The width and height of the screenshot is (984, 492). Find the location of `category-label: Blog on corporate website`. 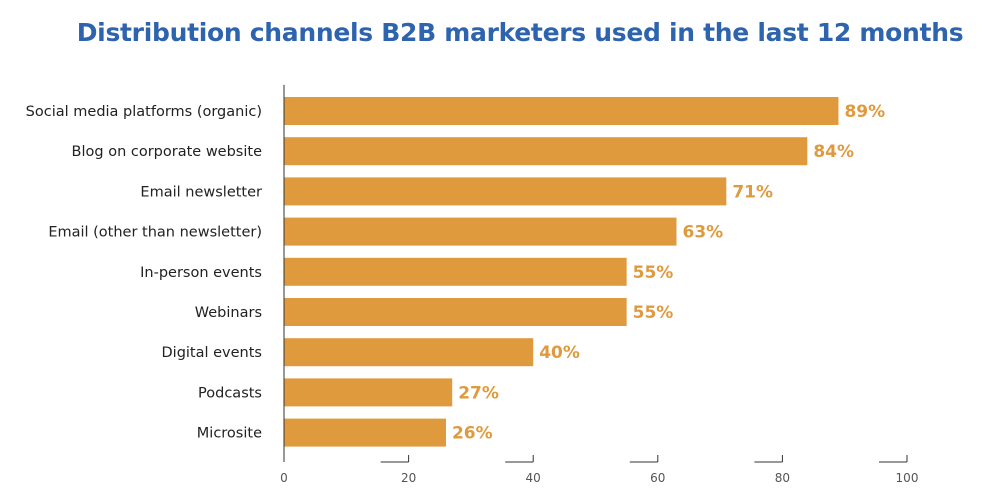

category-label: Blog on corporate website is located at coordinates (167, 152).